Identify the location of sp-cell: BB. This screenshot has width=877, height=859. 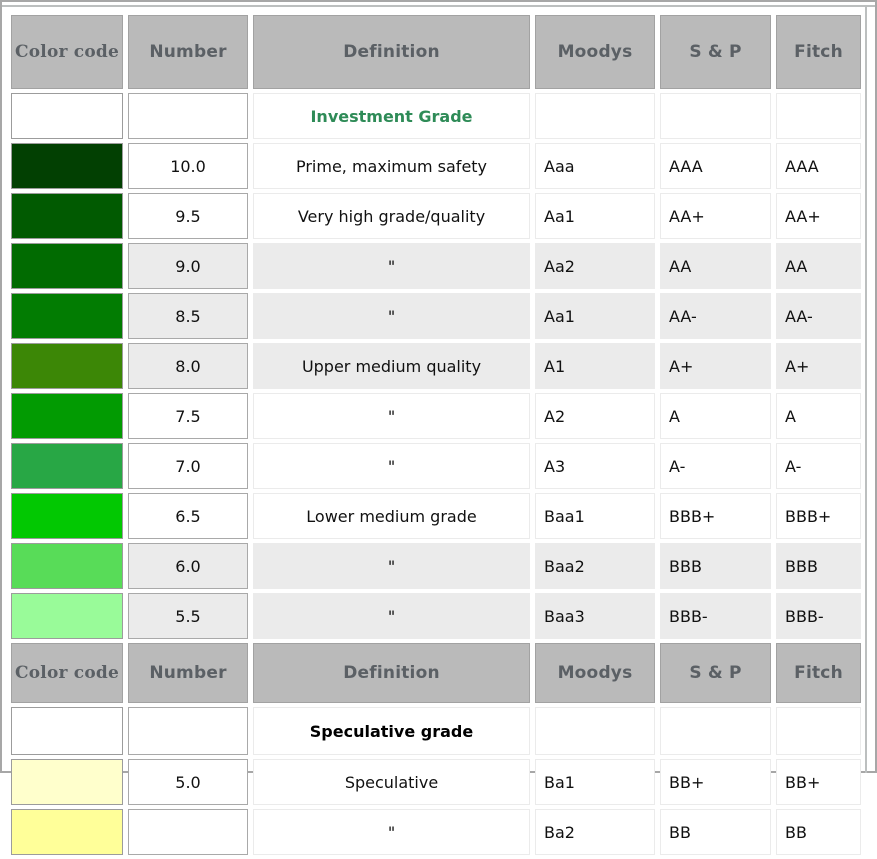
(715, 832).